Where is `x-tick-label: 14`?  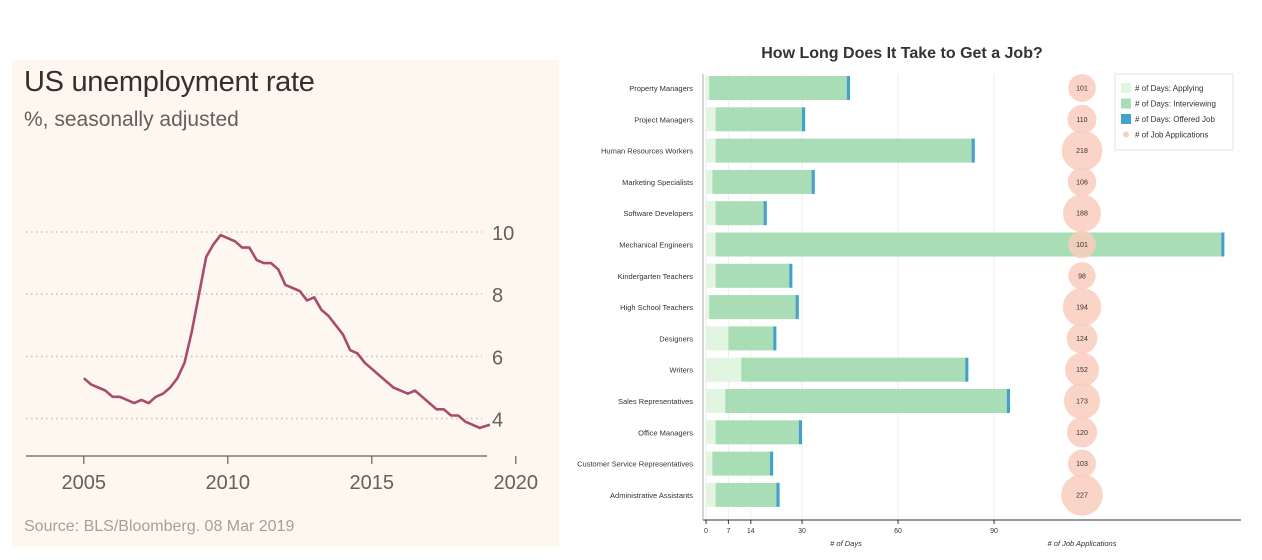 x-tick-label: 14 is located at coordinates (751, 531).